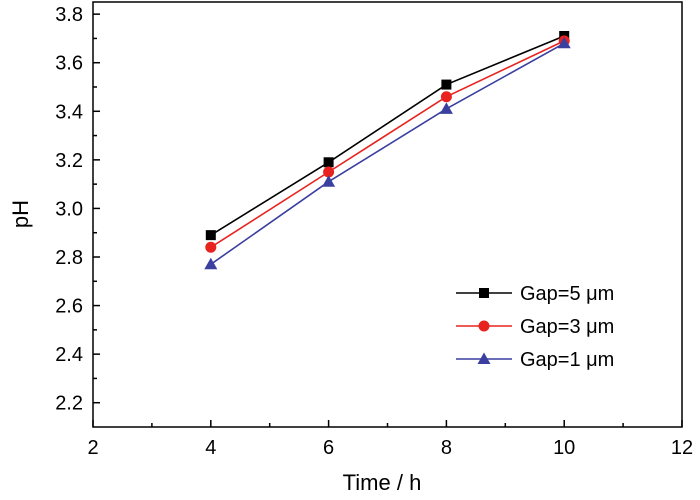 The image size is (700, 500). Describe the element at coordinates (69, 64) in the screenshot. I see `y-tick-label: 3.6` at that location.